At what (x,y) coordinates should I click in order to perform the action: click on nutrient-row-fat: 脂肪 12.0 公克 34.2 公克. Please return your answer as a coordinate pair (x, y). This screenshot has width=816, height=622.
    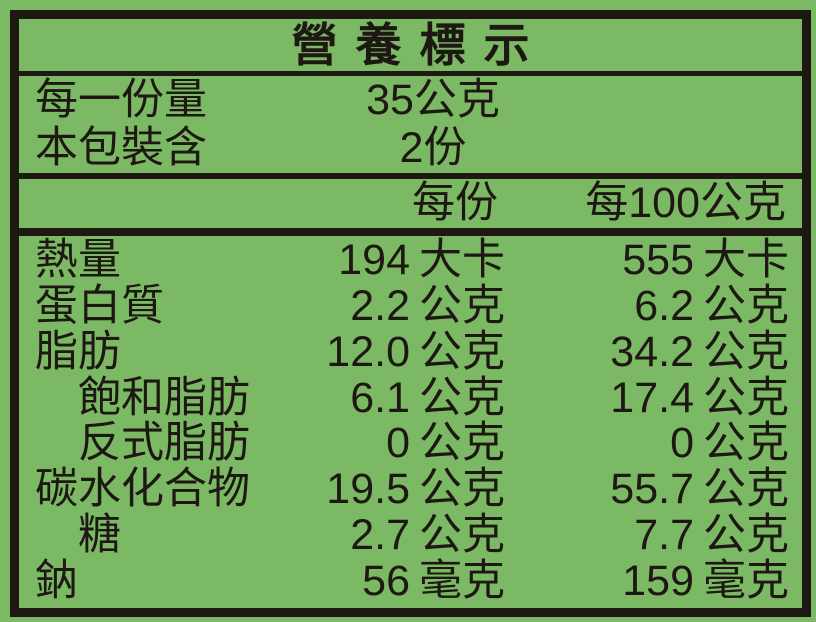
    Looking at the image, I should click on (410, 352).